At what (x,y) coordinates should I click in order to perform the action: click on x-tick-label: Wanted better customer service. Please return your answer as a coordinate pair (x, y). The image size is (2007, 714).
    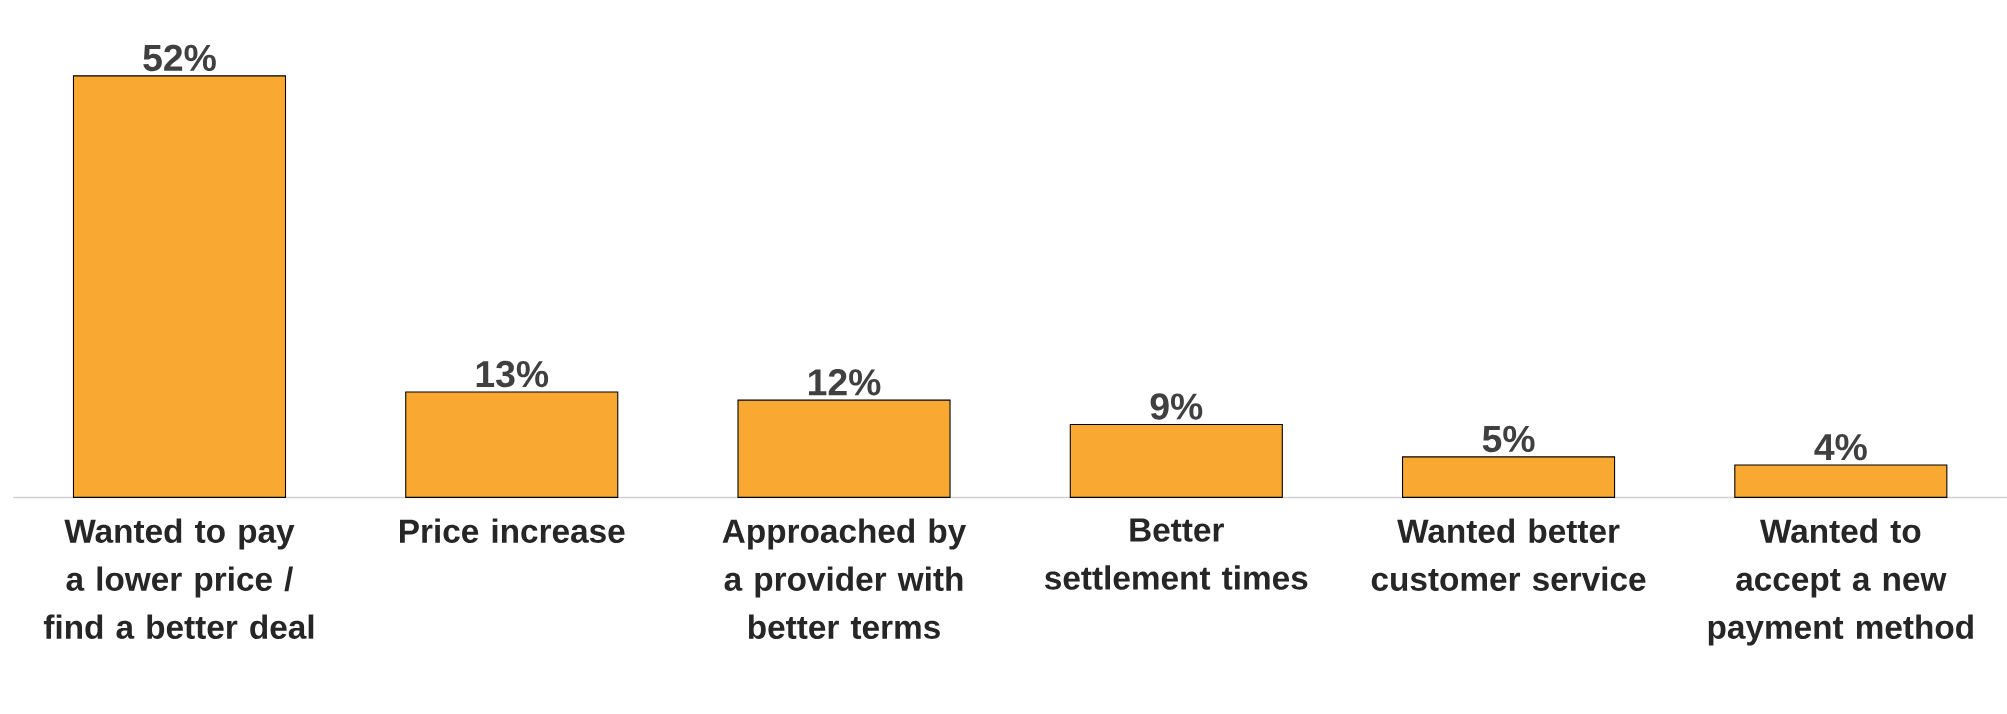
    Looking at the image, I should click on (1508, 554).